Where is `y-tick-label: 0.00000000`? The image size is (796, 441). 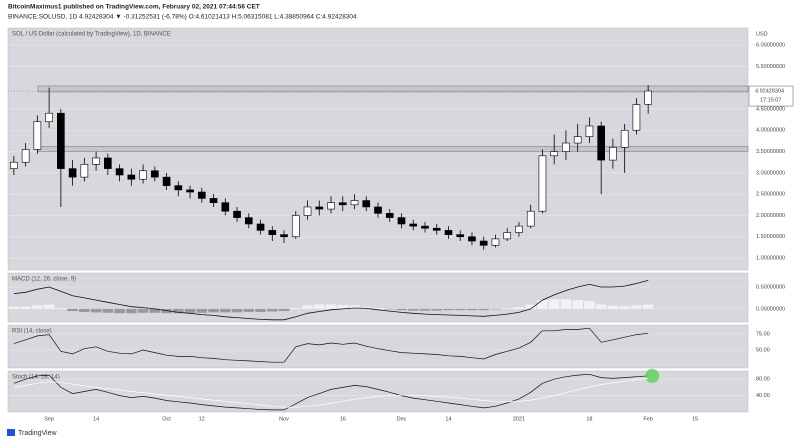
y-tick-label: 0.00000000 is located at coordinates (770, 309).